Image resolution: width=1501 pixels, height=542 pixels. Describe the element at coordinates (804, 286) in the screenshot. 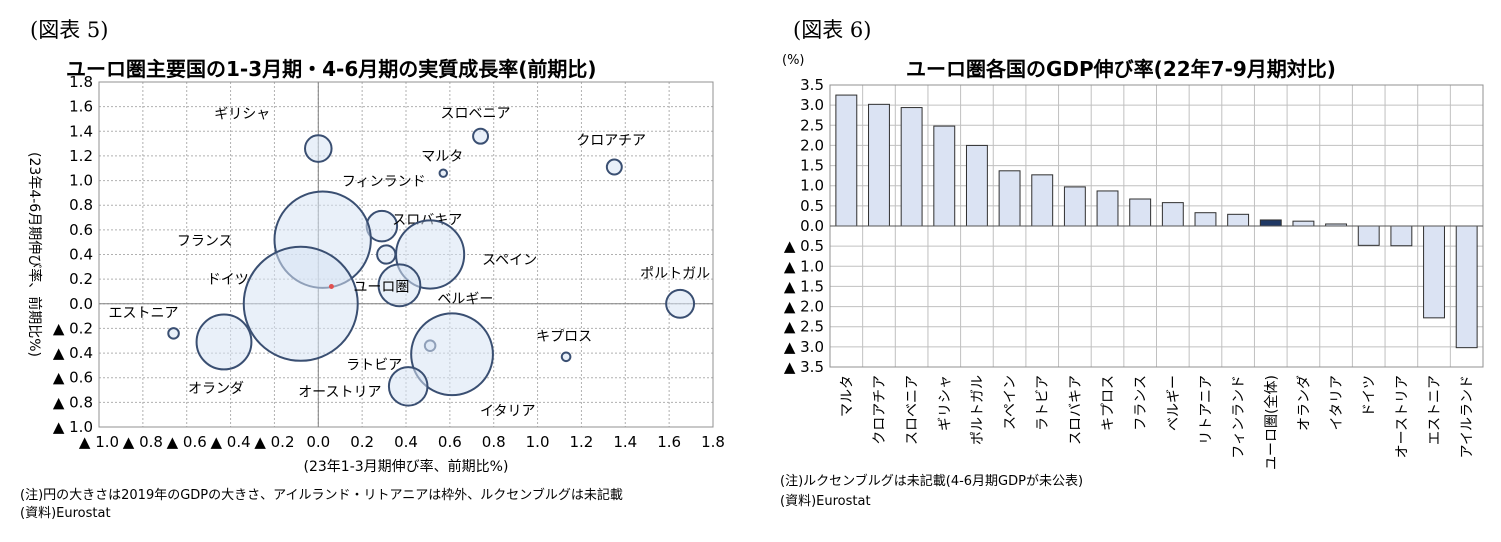

I see `y-tick-label: ▲ 1.5` at that location.